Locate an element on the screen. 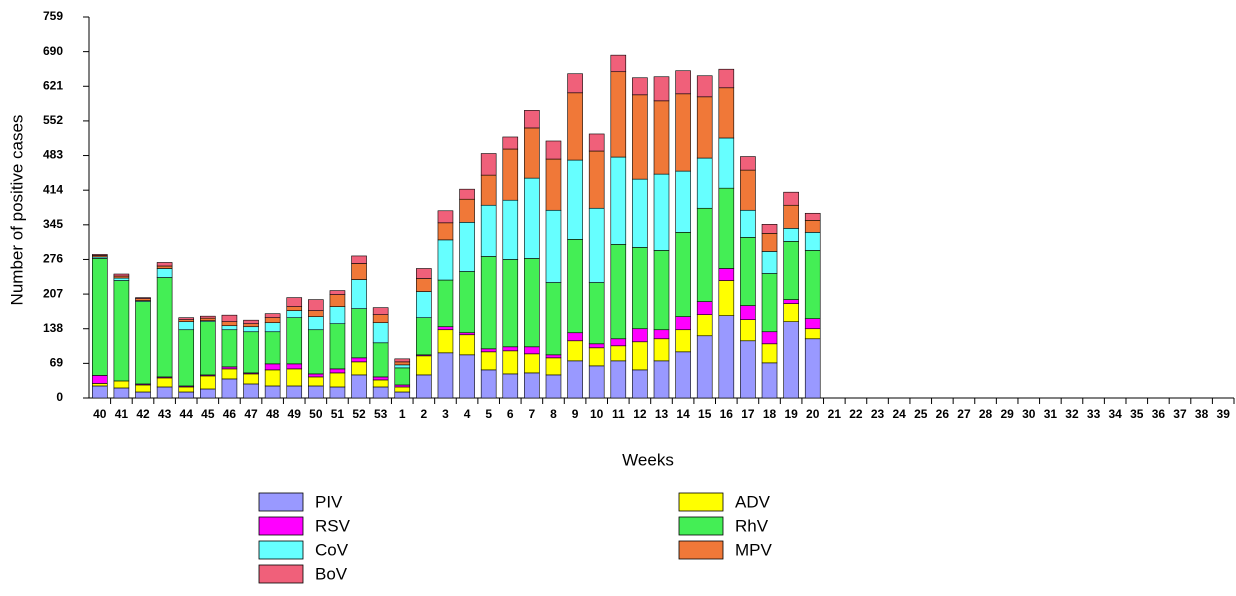 This screenshot has height=596, width=1236. y-tick-label: 69 is located at coordinates (57, 363).